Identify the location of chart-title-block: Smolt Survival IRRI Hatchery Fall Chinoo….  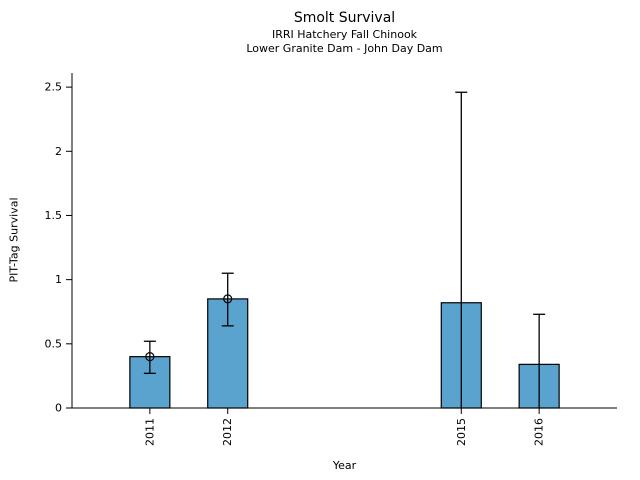
(344, 32).